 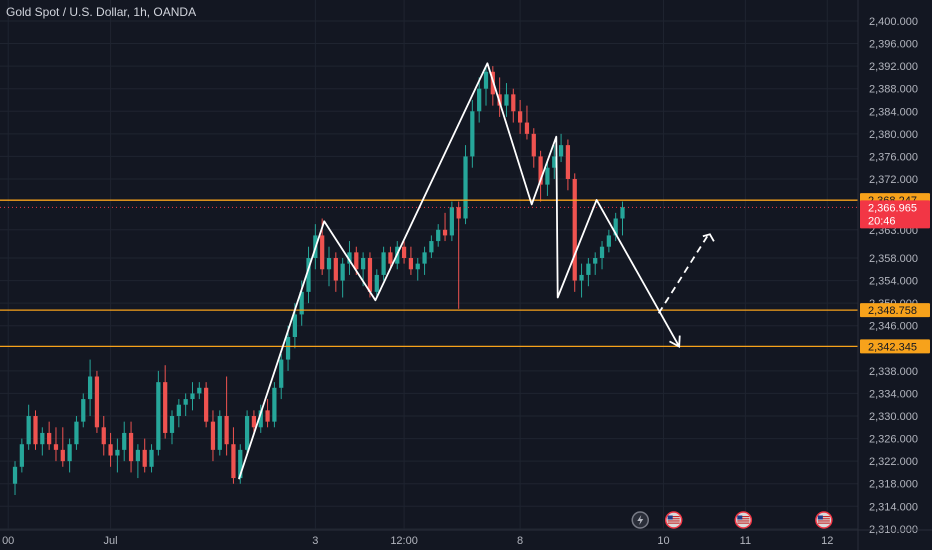 What do you see at coordinates (111, 541) in the screenshot?
I see `time-axis-tick-label: Jul` at bounding box center [111, 541].